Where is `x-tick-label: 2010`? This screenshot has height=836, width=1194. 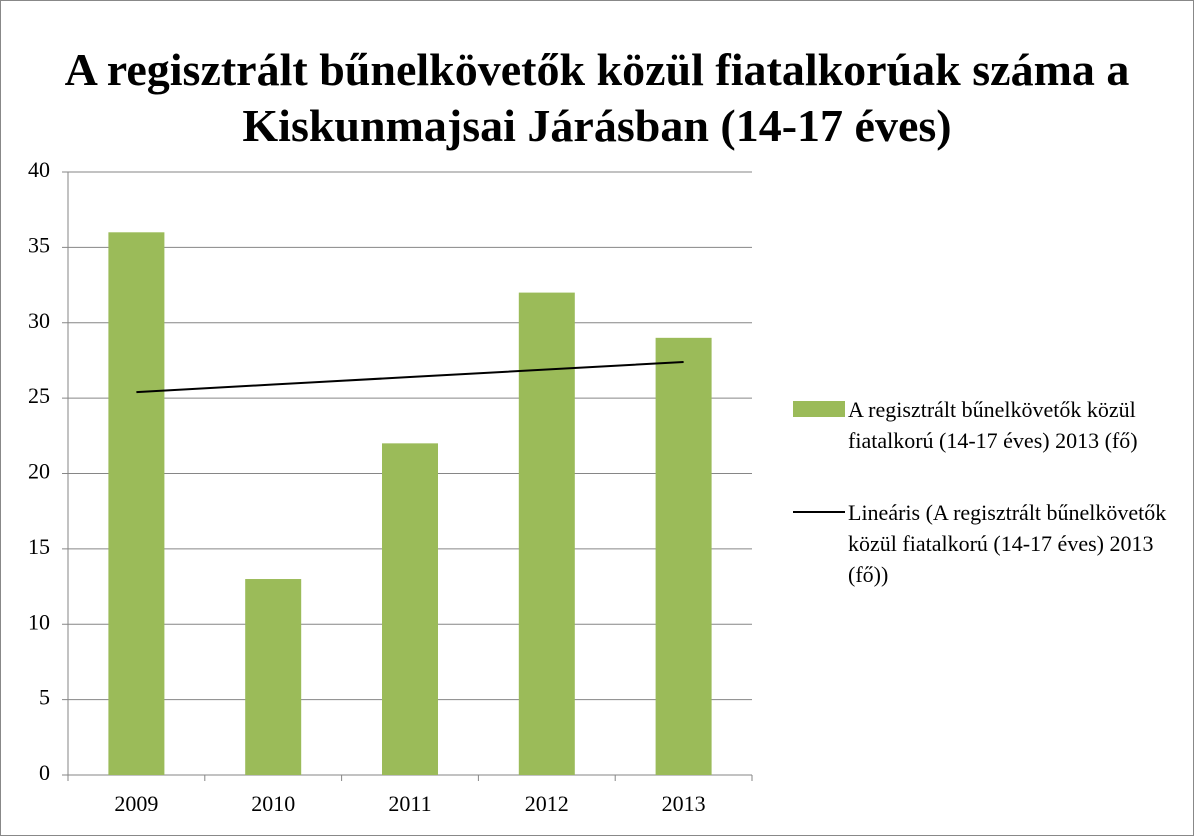 x-tick-label: 2010 is located at coordinates (273, 803).